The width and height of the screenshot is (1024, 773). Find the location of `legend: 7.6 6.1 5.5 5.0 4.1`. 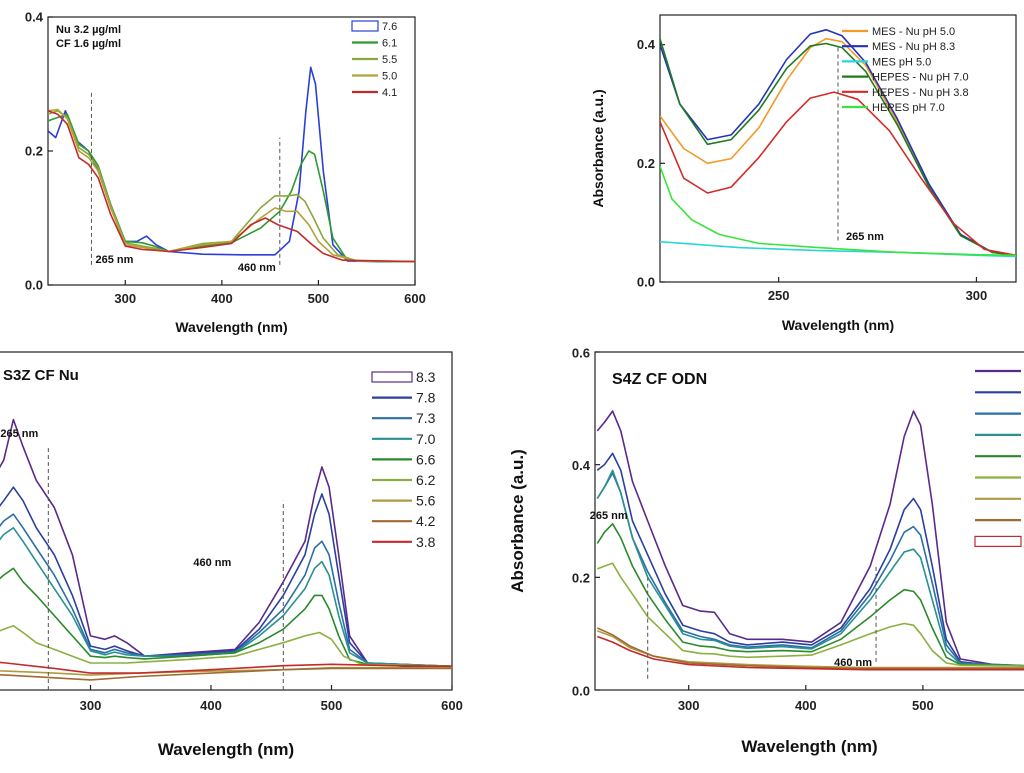

legend: 7.6 6.1 5.5 5.0 4.1 is located at coordinates (374, 59).